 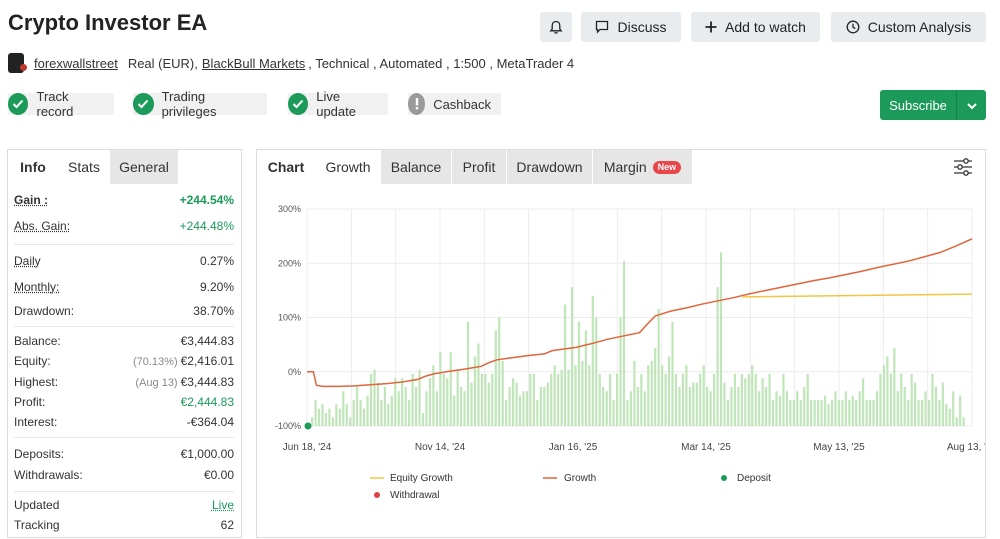 I want to click on divider, so click(x=124, y=491).